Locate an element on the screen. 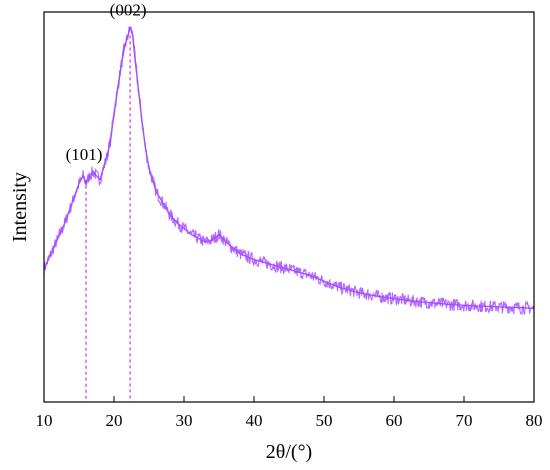 The height and width of the screenshot is (470, 550). x-tick-label: 70 is located at coordinates (464, 420).